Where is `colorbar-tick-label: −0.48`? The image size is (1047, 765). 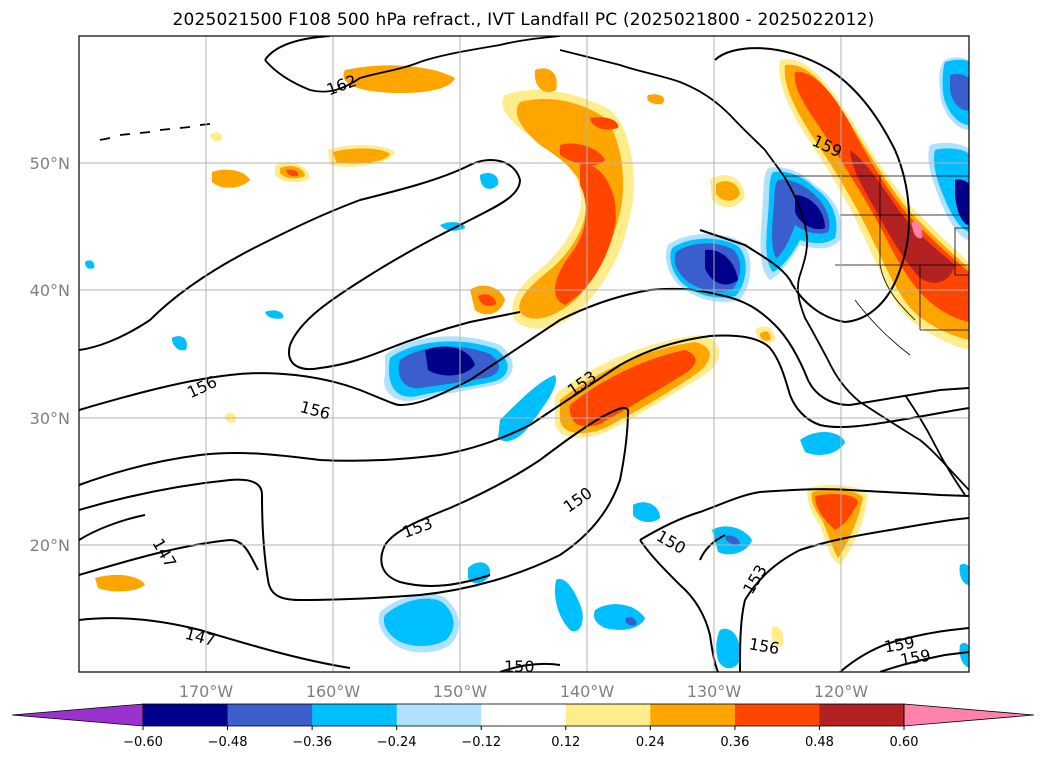
colorbar-tick-label: −0.48 is located at coordinates (228, 742).